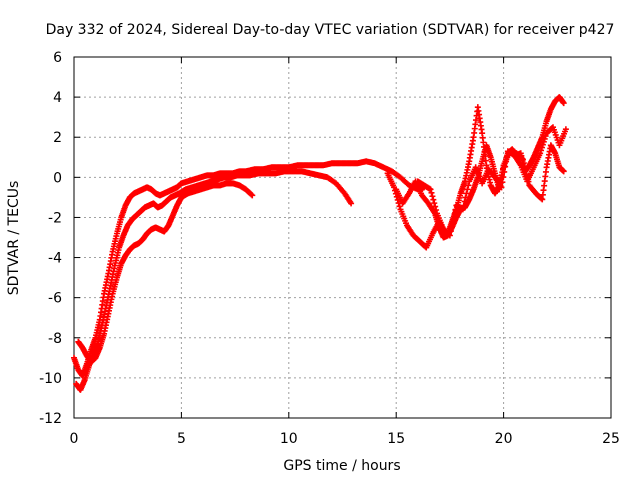  I want to click on y-tick-label: -10, so click(50, 379).